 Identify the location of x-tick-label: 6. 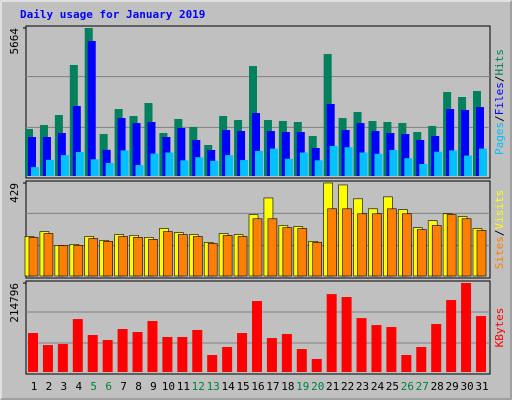
(108, 386).